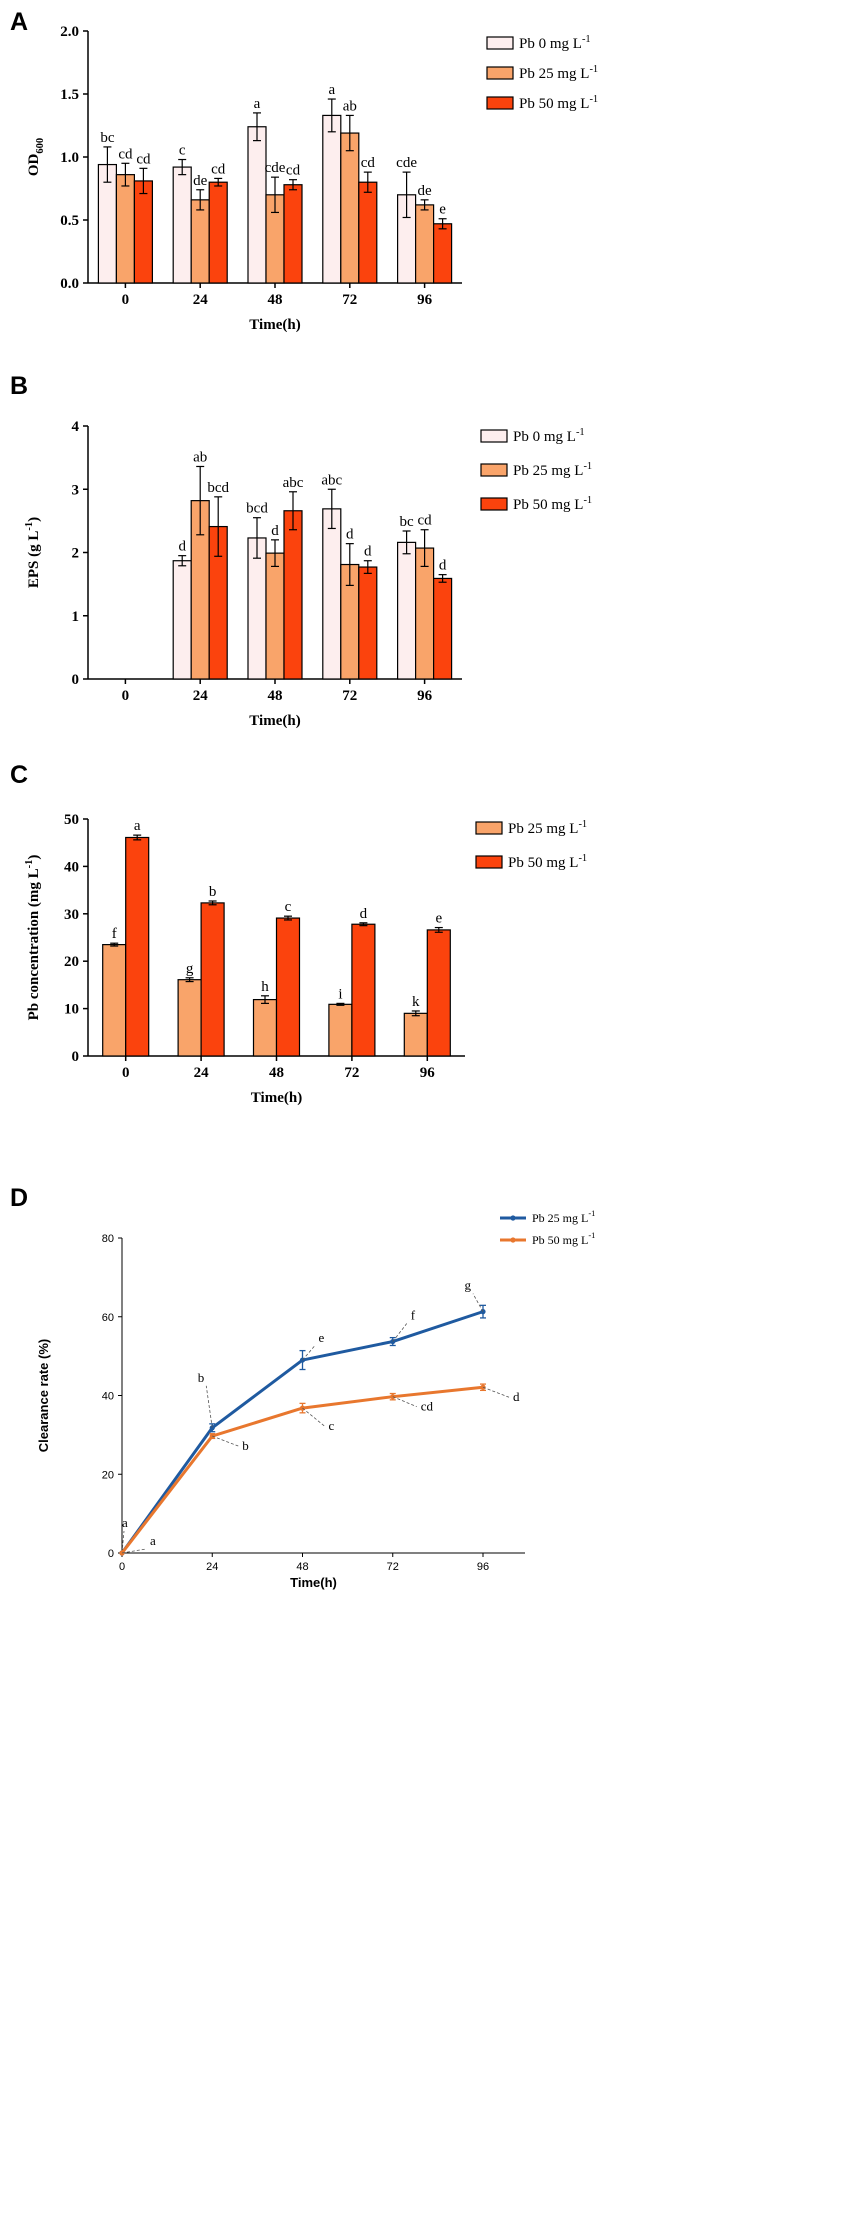 The height and width of the screenshot is (2217, 854). I want to click on significance-letter: g, so click(190, 969).